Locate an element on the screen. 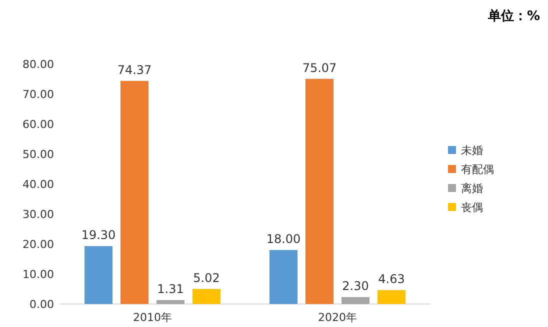  x-tick-label: 2010年 is located at coordinates (152, 317).